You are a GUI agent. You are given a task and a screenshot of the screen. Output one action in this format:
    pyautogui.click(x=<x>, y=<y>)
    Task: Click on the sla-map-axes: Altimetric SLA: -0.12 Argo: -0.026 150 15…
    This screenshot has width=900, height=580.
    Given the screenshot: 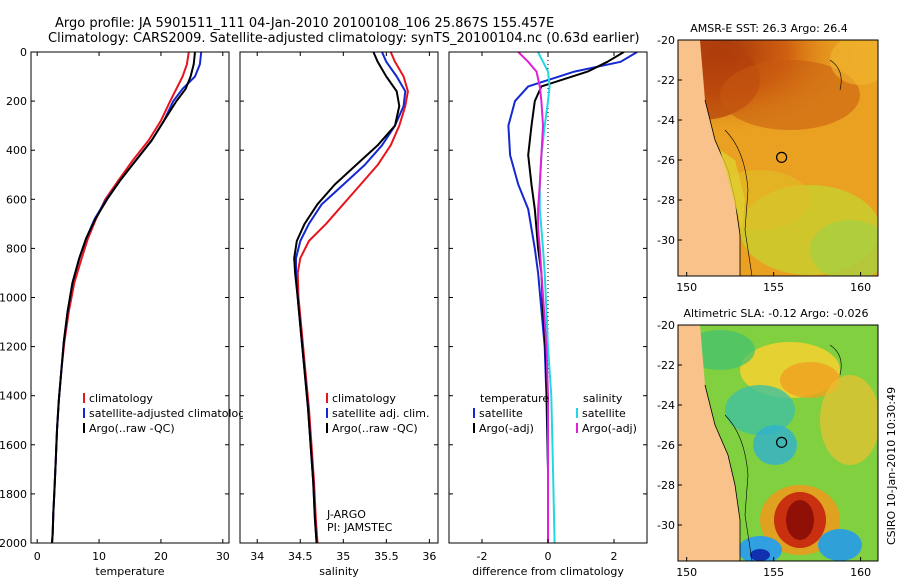 What is the action you would take?
    pyautogui.click(x=768, y=443)
    